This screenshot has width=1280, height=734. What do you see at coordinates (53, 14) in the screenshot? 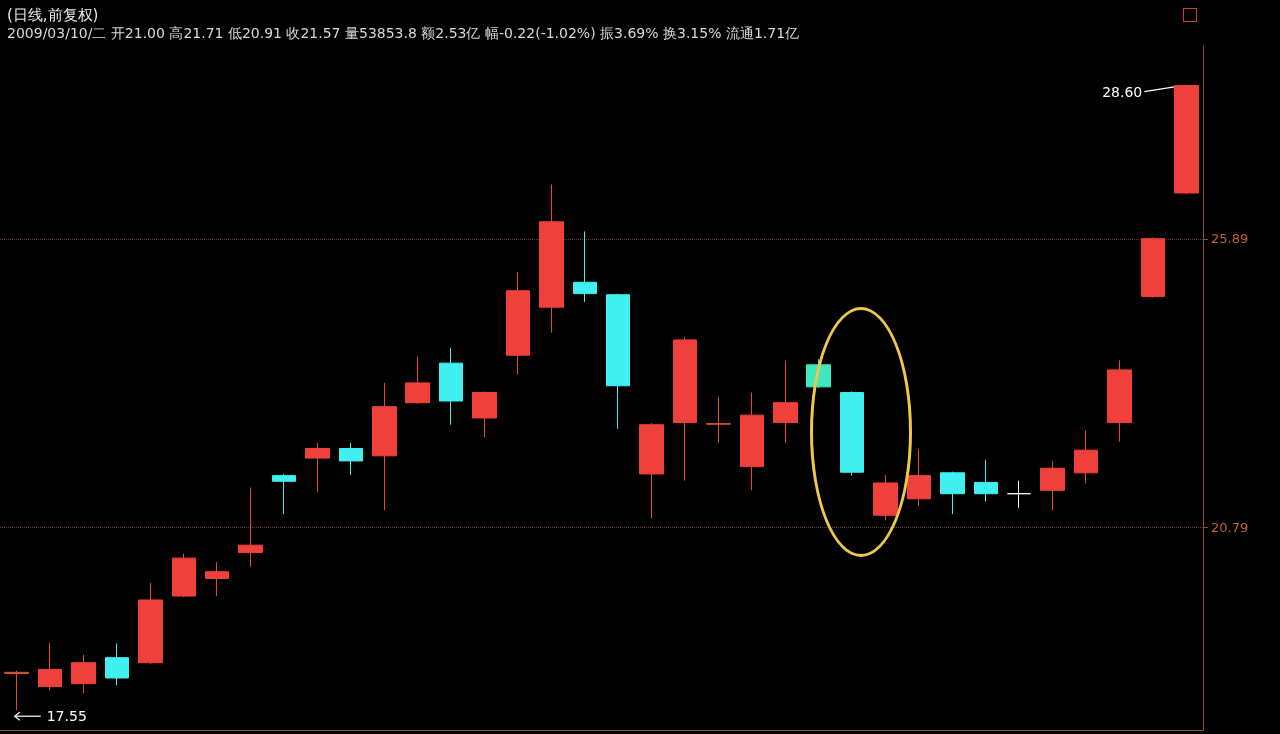
I see `chart-title: (日线,前复权)` at bounding box center [53, 14].